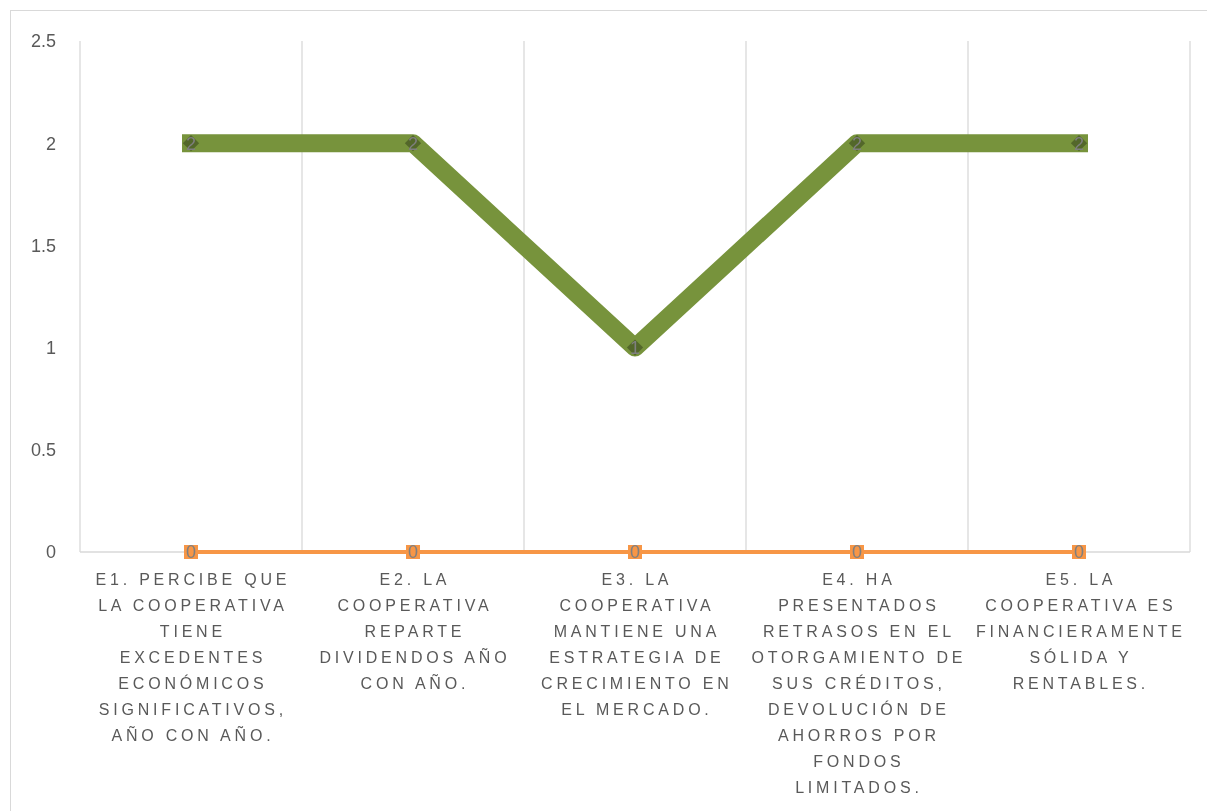  I want to click on y-tick-label: 0, so click(50, 552).